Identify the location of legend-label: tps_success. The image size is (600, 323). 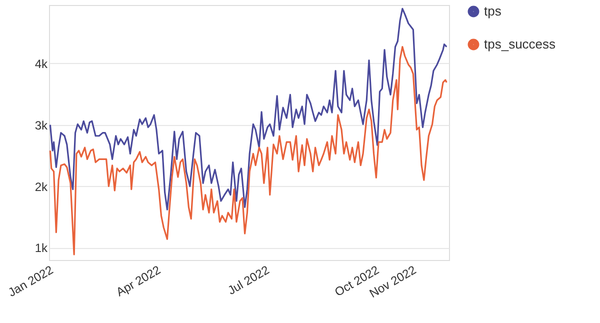
(520, 44).